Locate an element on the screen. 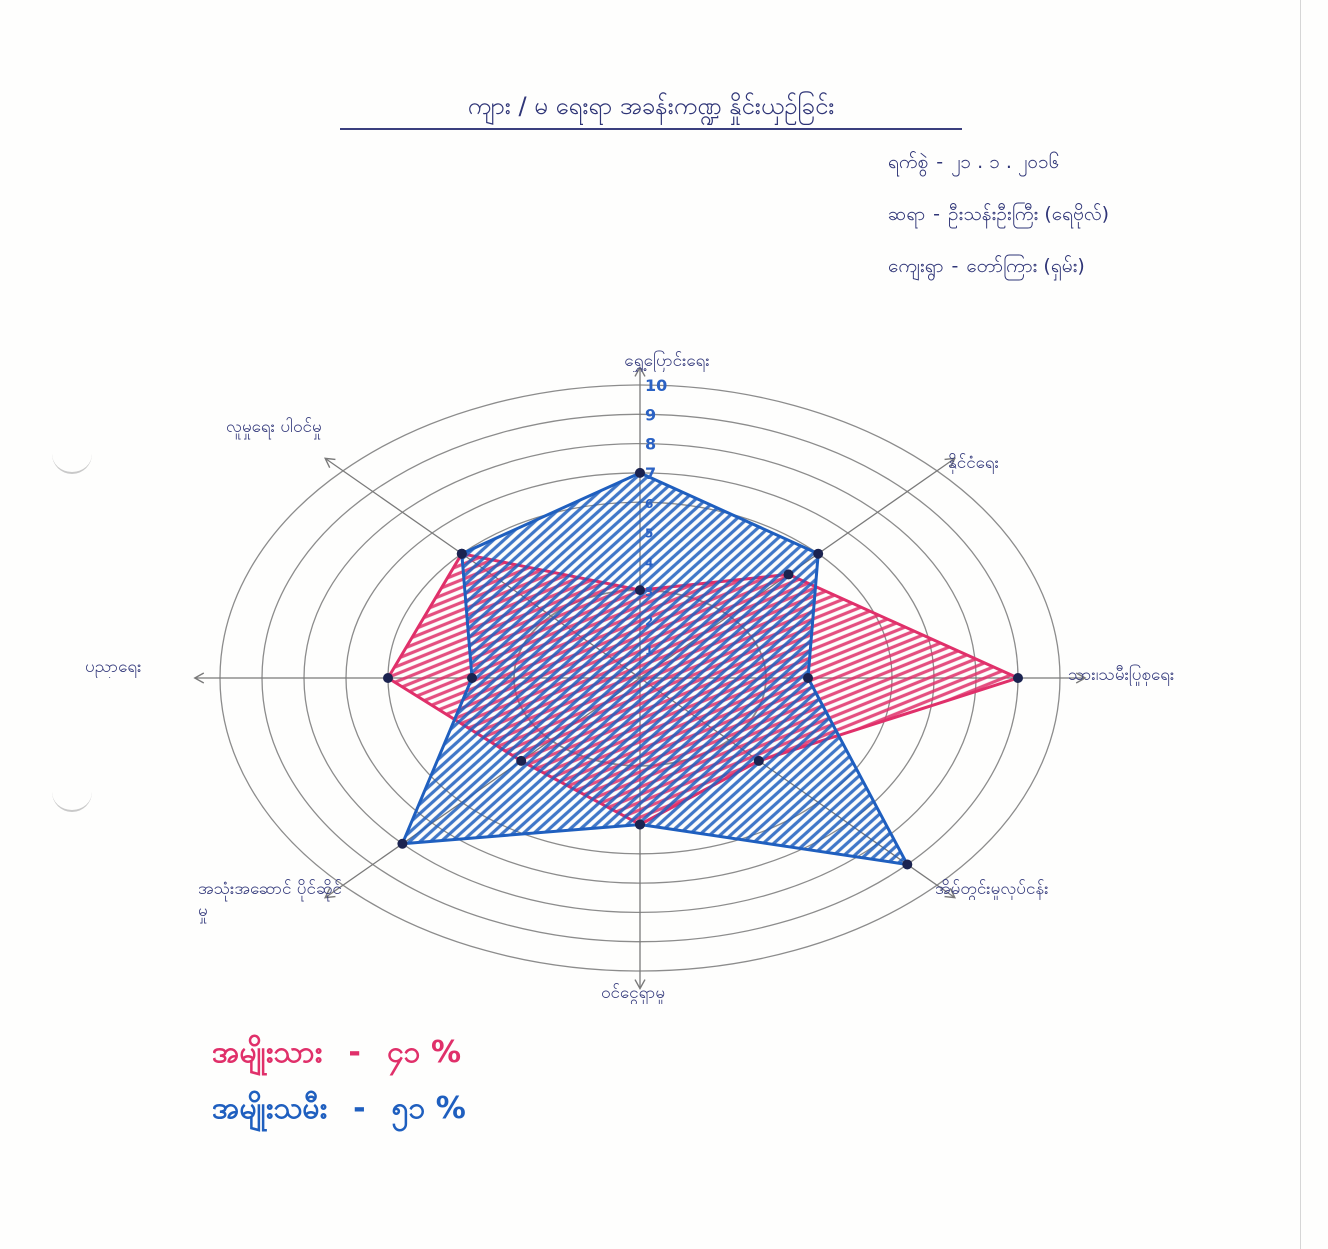 This screenshot has width=1328, height=1249. axis-label-right: သား၊သမီးပြုစုရေး is located at coordinates (1121, 675).